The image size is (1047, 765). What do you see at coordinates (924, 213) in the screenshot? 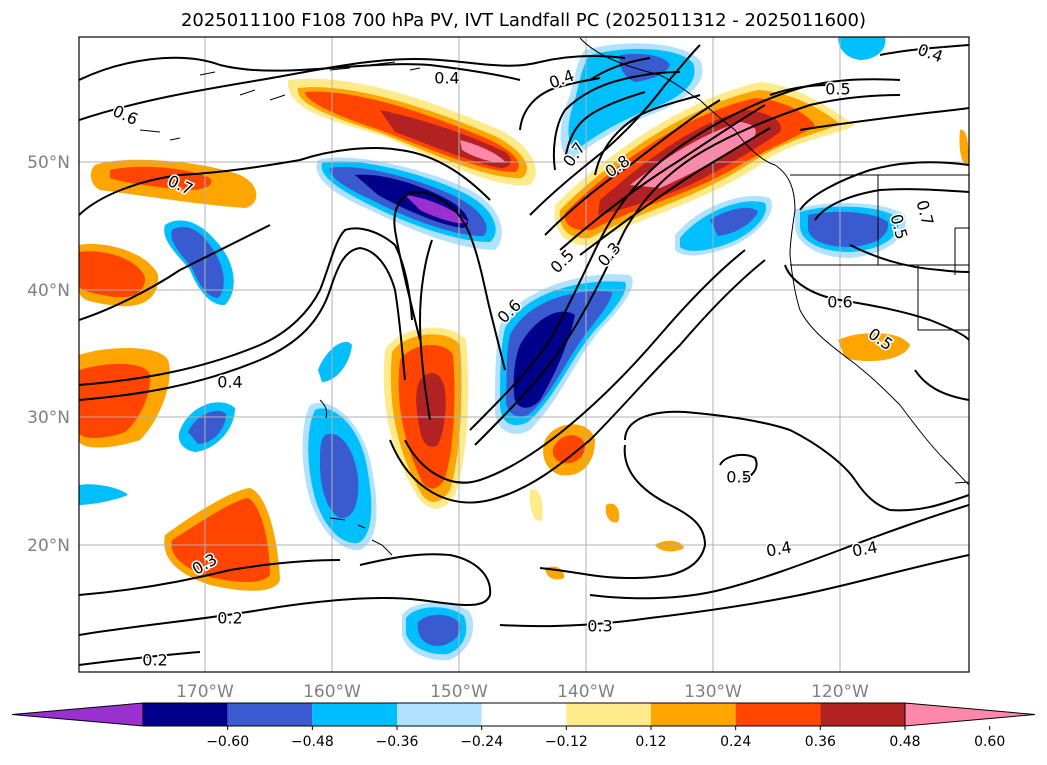
I see `contour-label: 0.7` at bounding box center [924, 213].